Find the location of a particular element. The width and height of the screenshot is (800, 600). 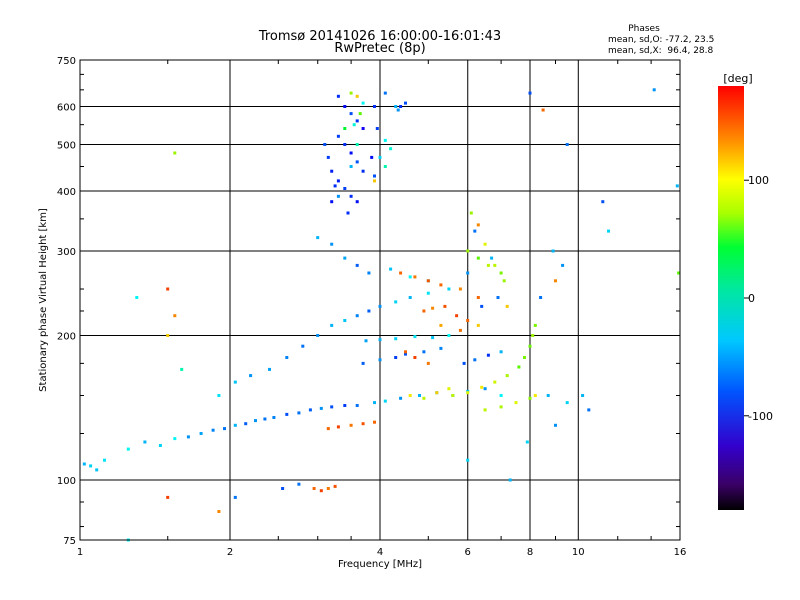

y-tick-label: 300 is located at coordinates (66, 252).